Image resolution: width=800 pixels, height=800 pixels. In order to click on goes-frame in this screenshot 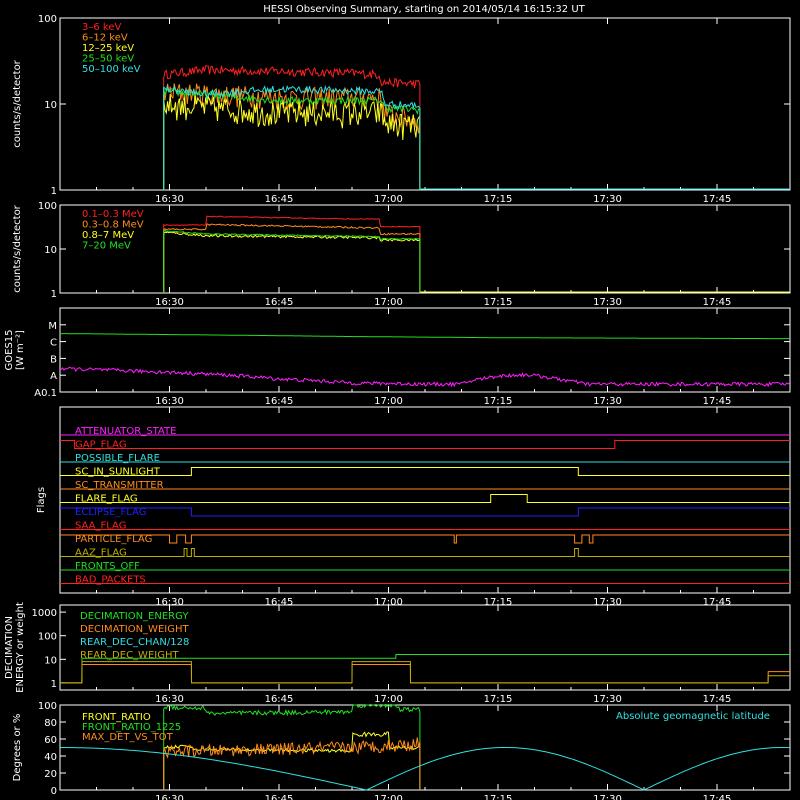, I will do `click(425, 350)`.